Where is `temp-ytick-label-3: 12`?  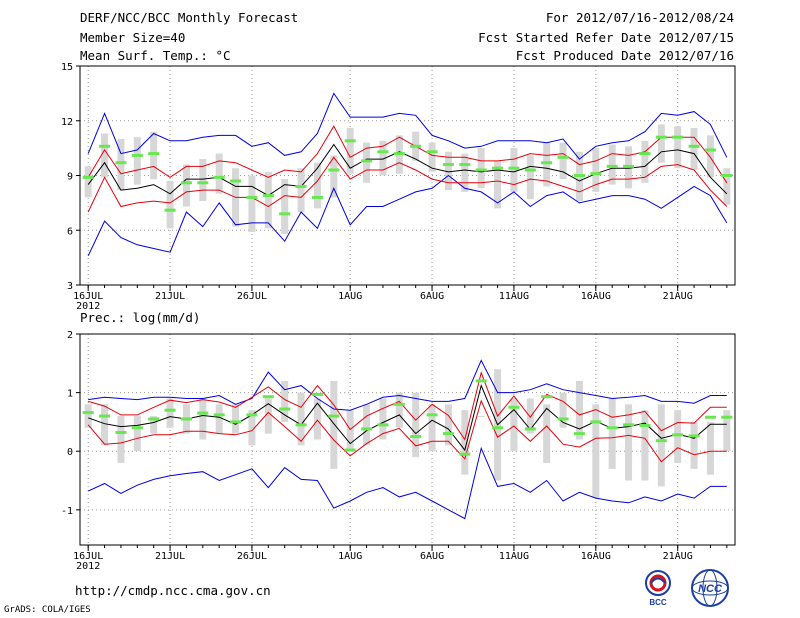
temp-ytick-label-3: 12 is located at coordinates (67, 122).